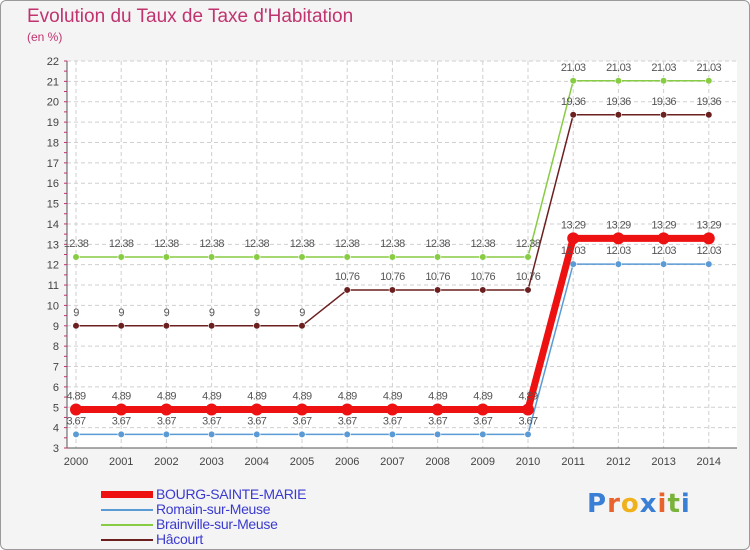 This screenshot has height=550, width=750. I want to click on y-tick-label: 4, so click(56, 429).